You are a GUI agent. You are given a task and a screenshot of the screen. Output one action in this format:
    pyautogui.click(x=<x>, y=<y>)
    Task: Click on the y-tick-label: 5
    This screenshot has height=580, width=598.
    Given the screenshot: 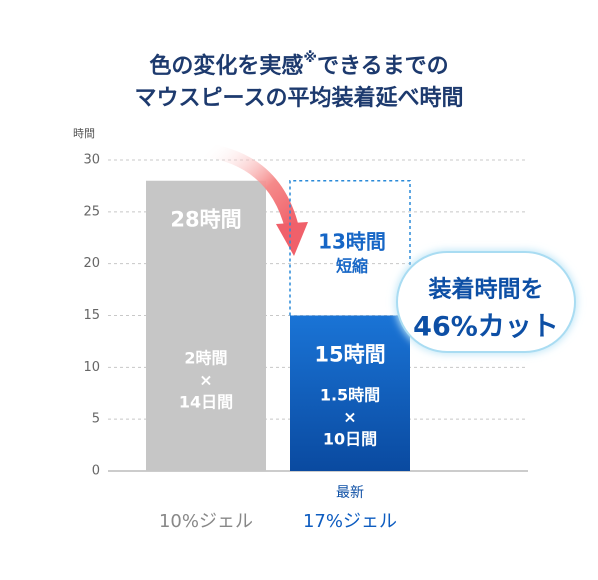 What is the action you would take?
    pyautogui.click(x=96, y=419)
    